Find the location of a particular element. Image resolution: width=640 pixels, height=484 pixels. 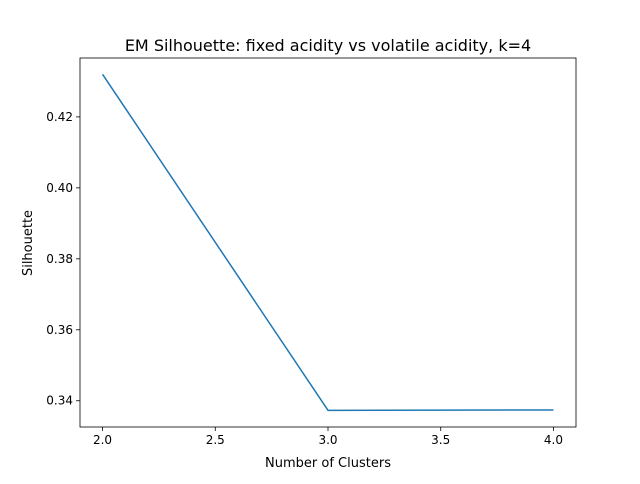

x-tick-label: 4.0 is located at coordinates (553, 440).